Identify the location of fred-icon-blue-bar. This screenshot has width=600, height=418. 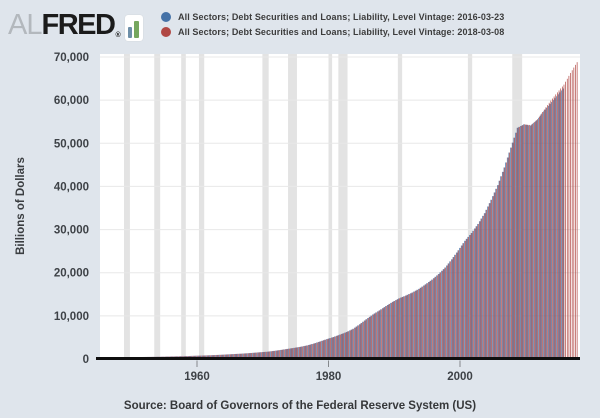
(130, 32).